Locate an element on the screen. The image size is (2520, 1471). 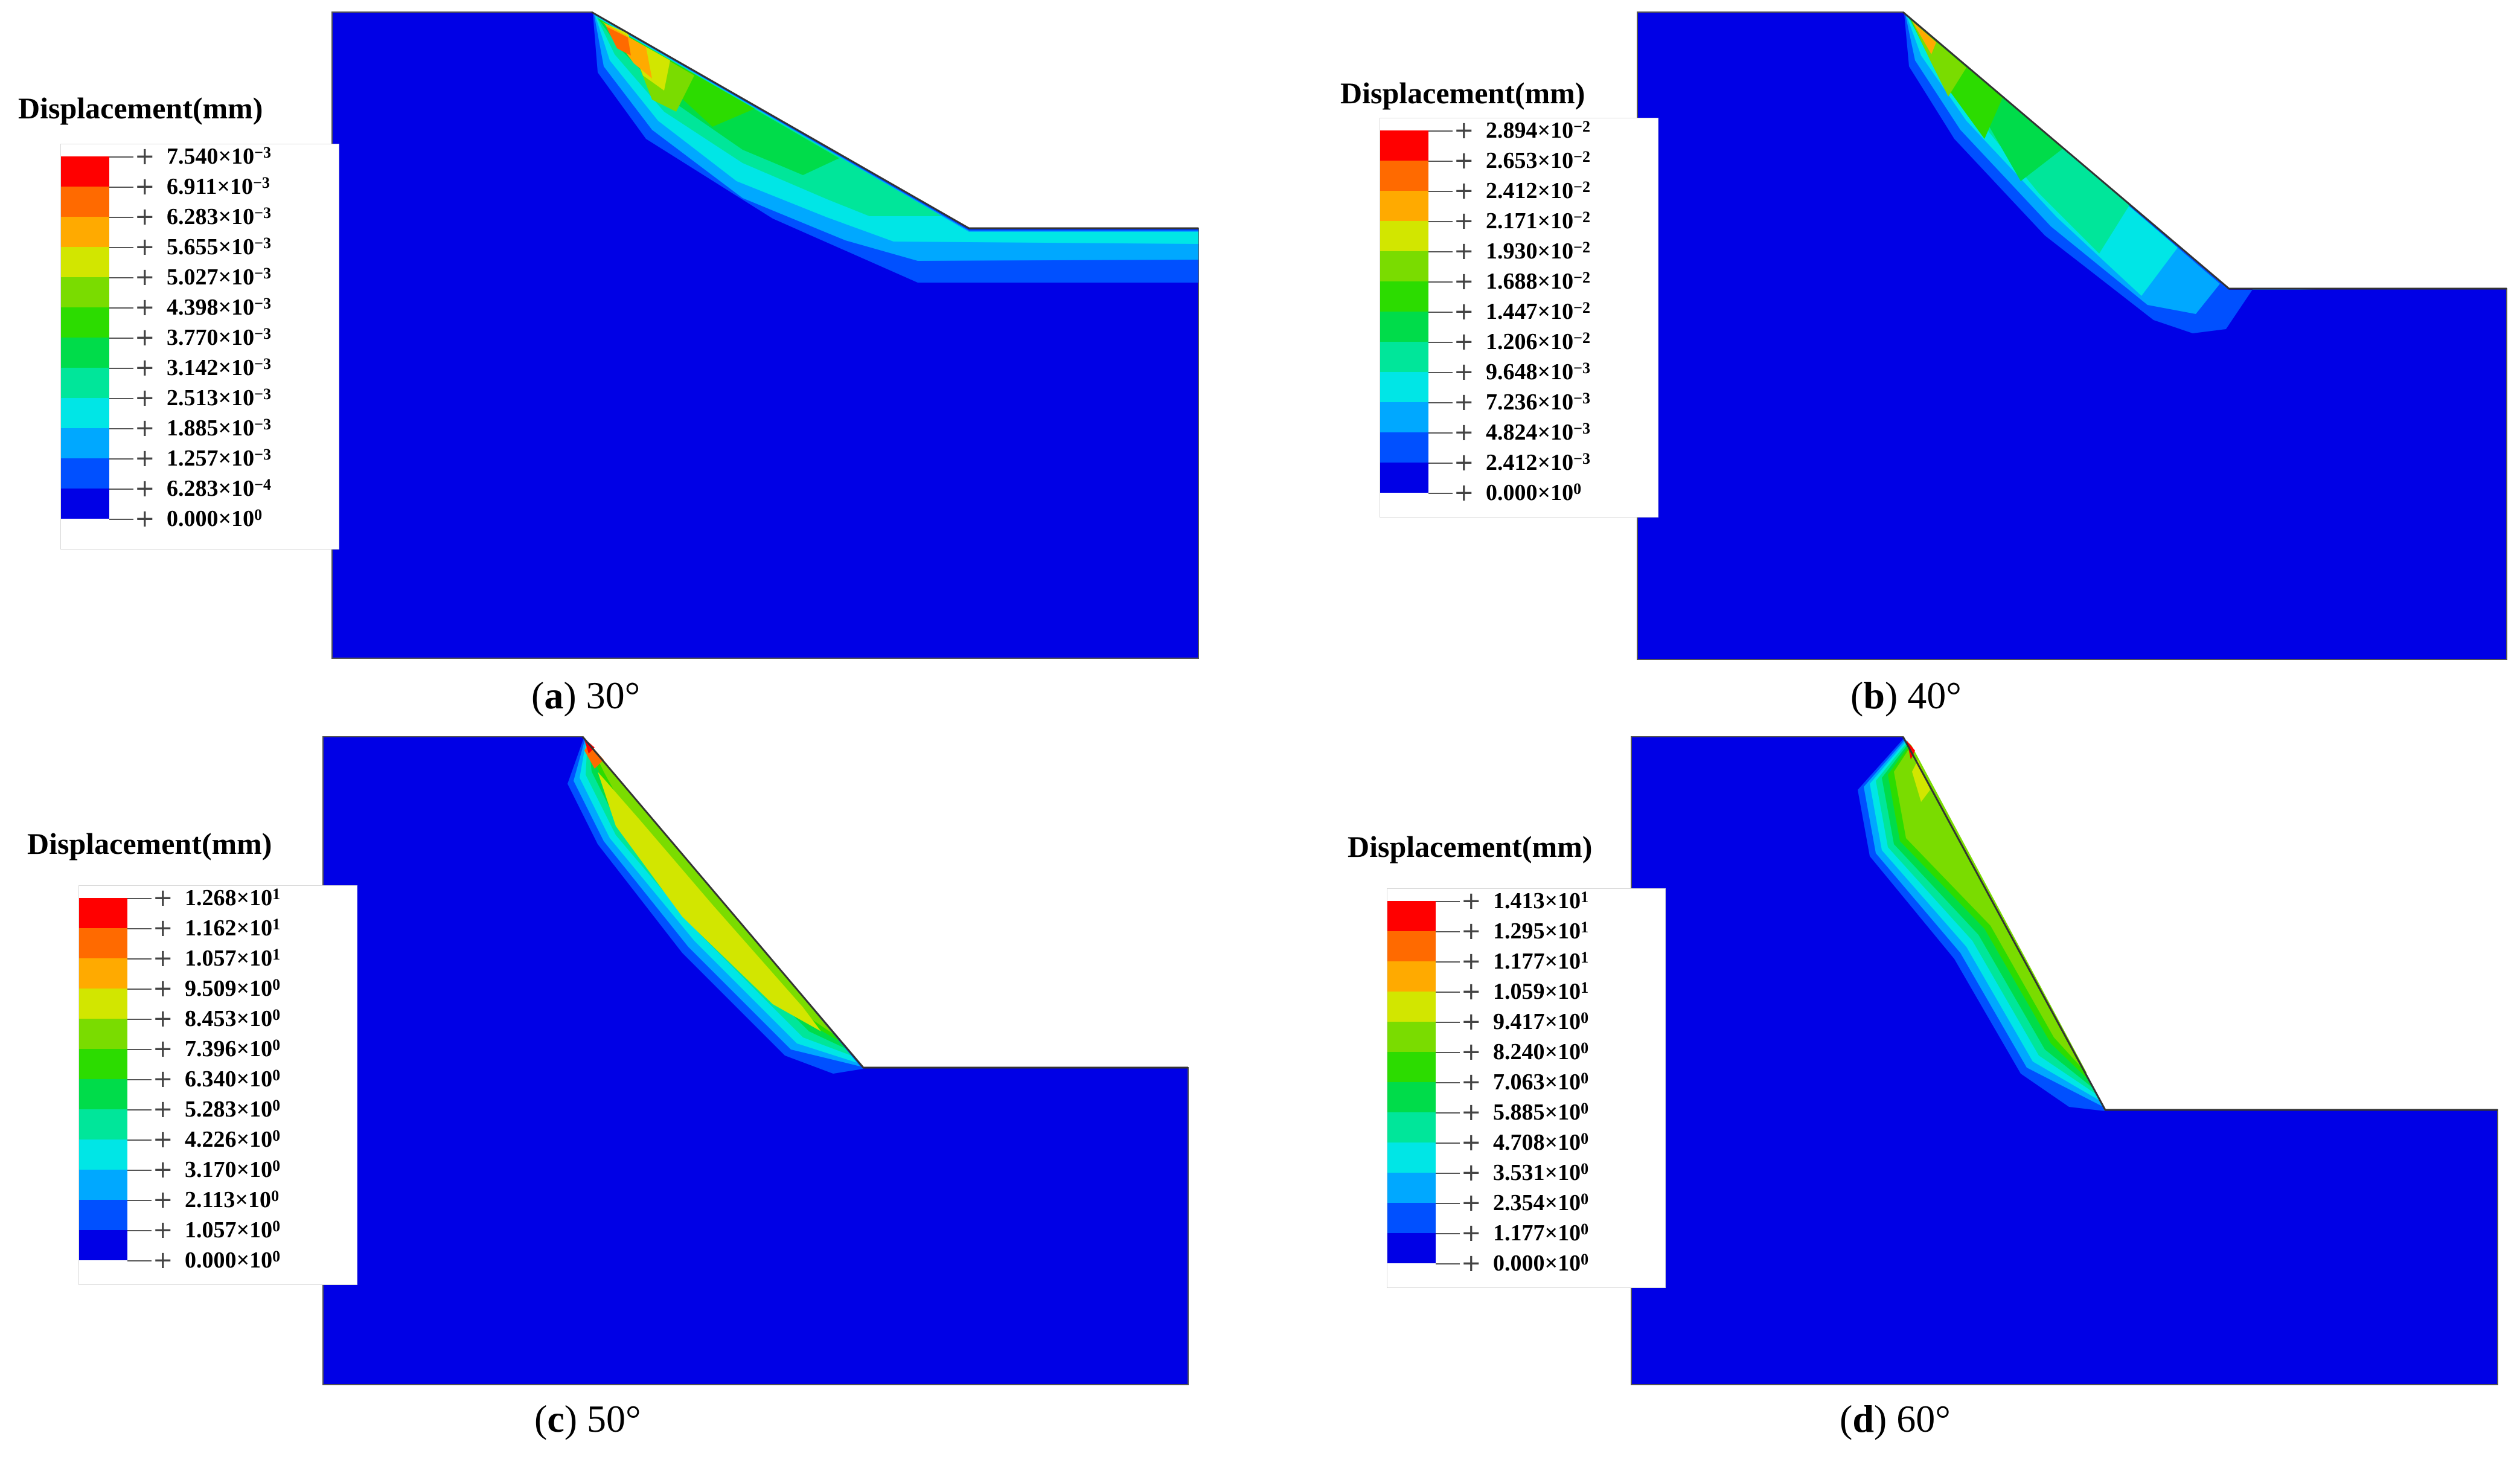
tick-mantissa: 1.206 is located at coordinates (1512, 341).